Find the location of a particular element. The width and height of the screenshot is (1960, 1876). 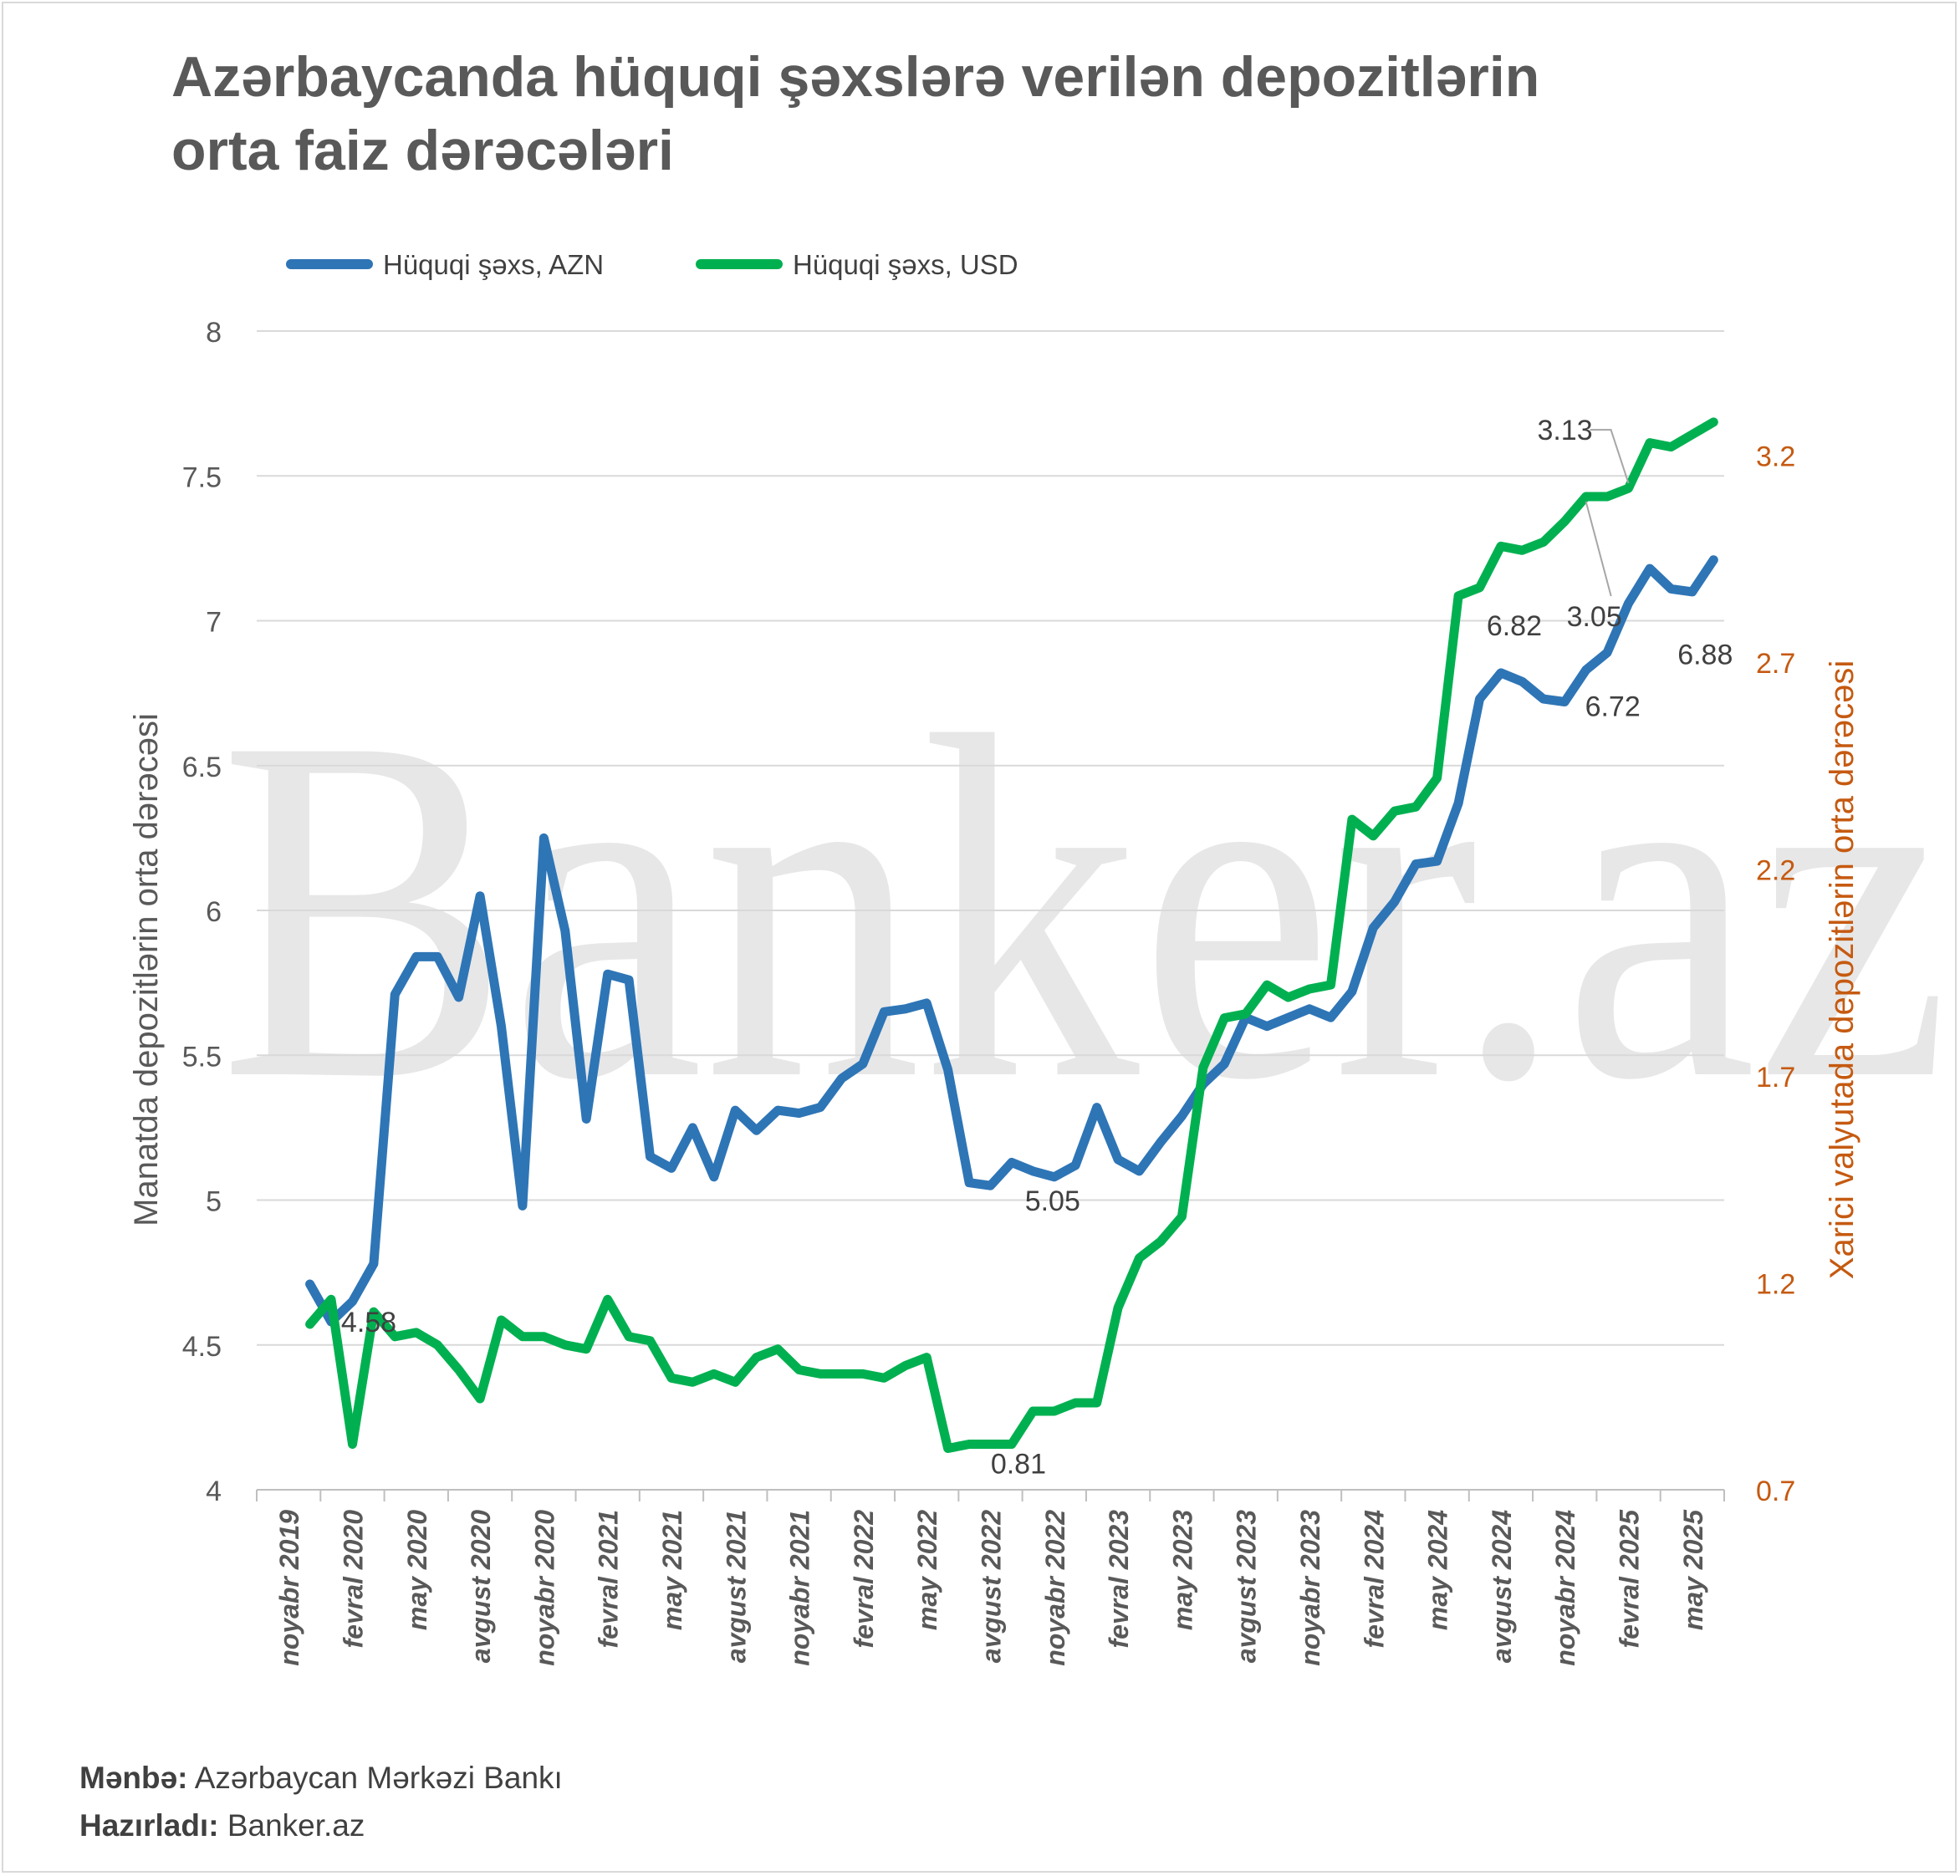

y-tick-label-left: 5 is located at coordinates (214, 1202).